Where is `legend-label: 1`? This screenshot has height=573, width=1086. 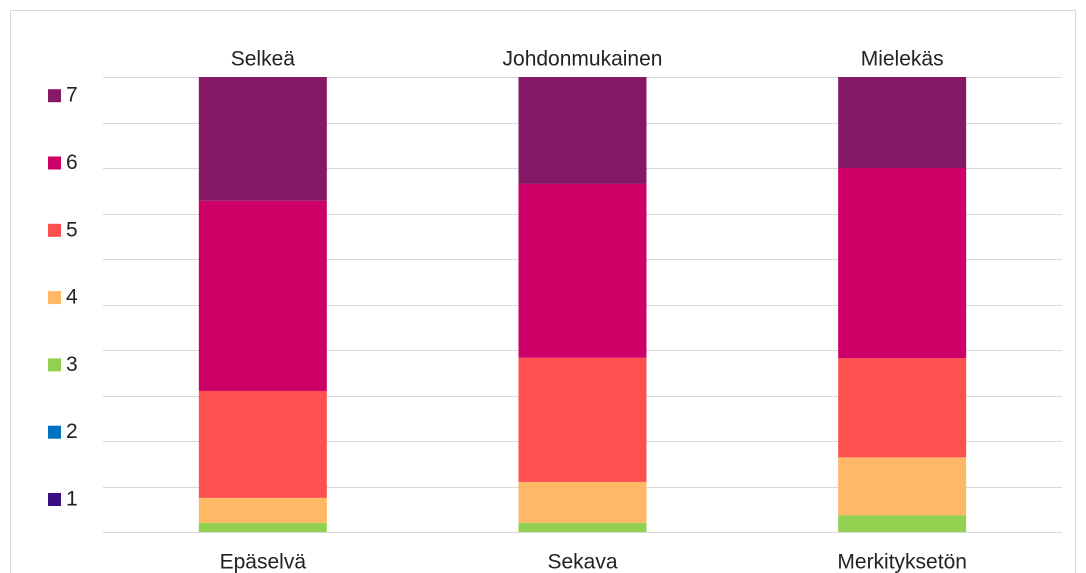
legend-label: 1 is located at coordinates (72, 499).